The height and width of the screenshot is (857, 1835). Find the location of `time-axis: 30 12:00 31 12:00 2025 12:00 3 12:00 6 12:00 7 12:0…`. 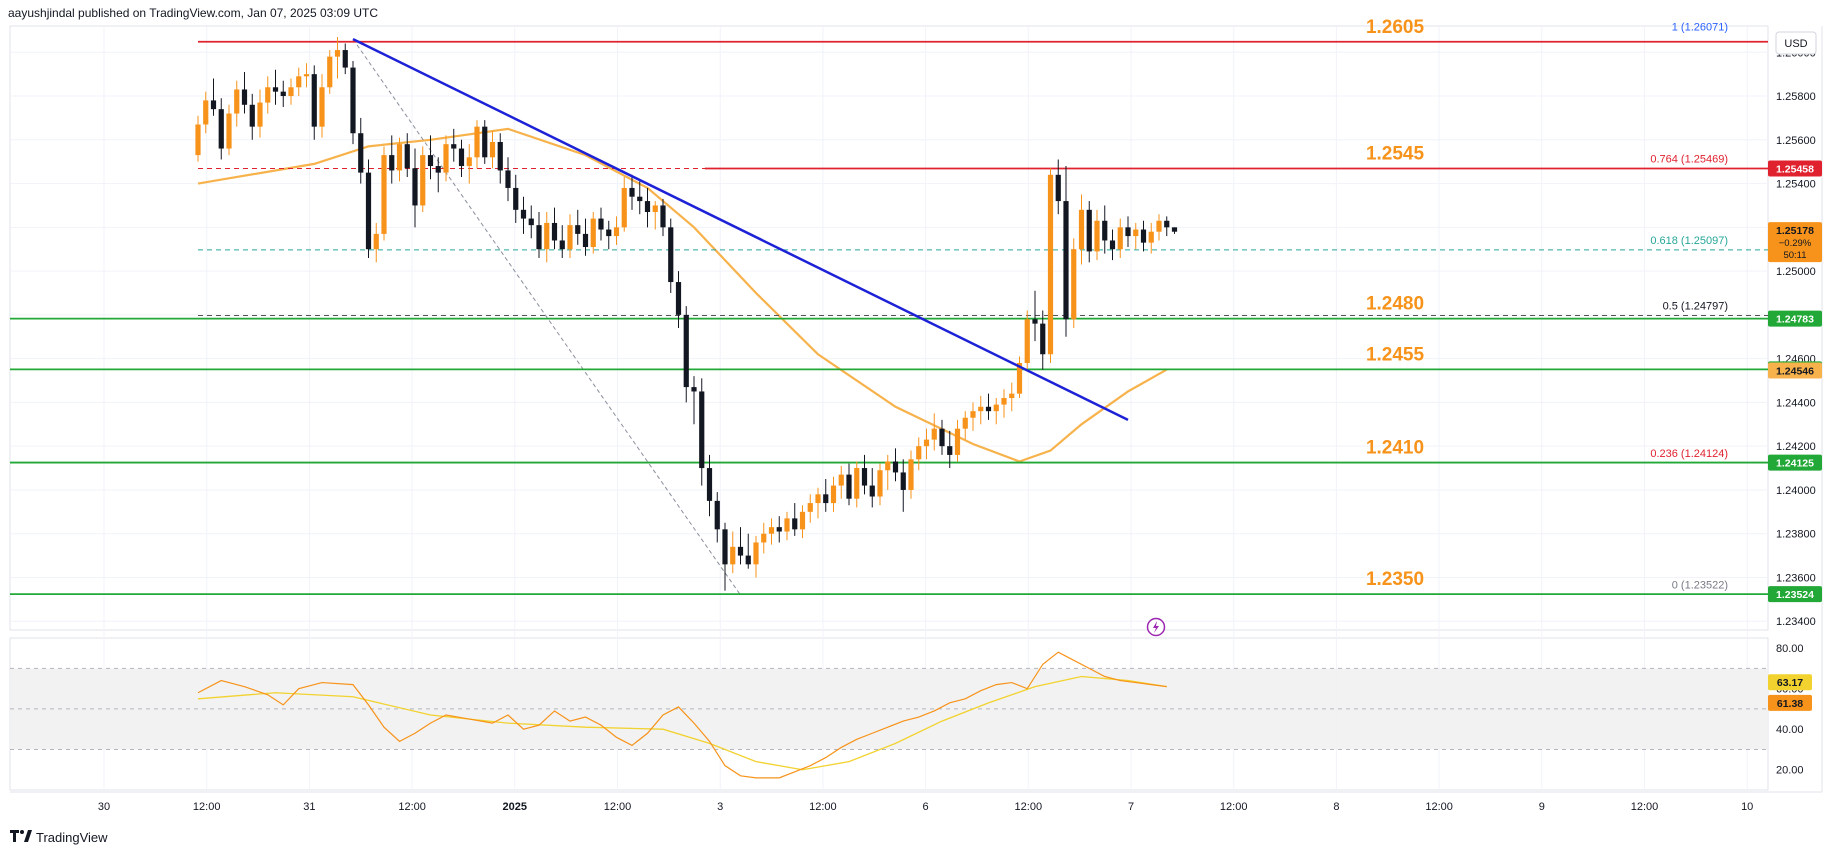

time-axis: 30 12:00 31 12:00 2025 12:00 3 12:00 6 12:00 7 12:0… is located at coordinates (925, 807).